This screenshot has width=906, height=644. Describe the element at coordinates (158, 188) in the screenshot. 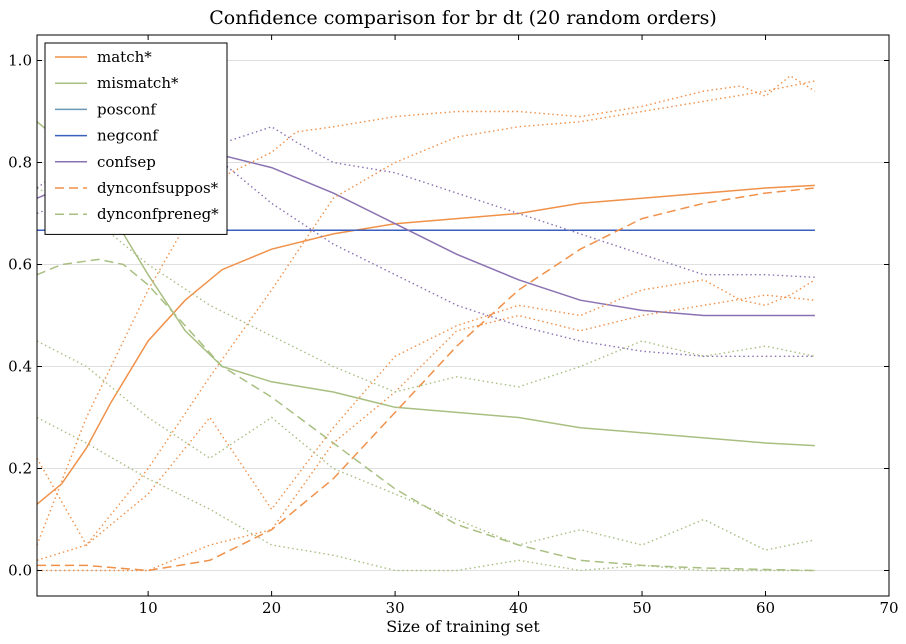

I see `legend-label-5: dynconfsuppos*` at that location.